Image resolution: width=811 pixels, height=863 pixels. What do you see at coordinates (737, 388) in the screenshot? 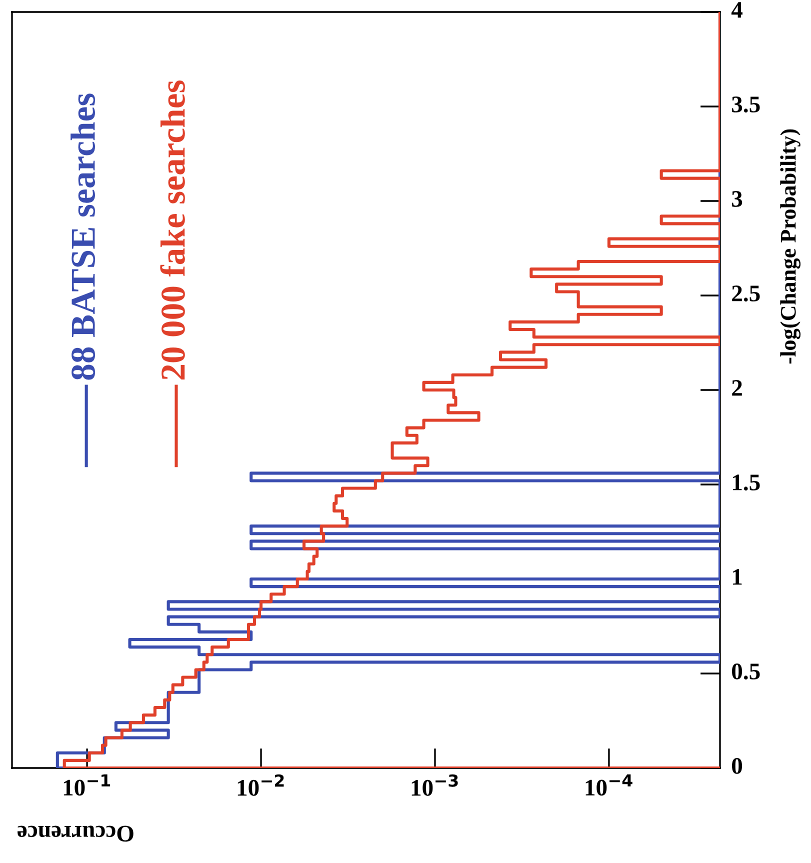
I see `y-tick-label: 2` at bounding box center [737, 388].